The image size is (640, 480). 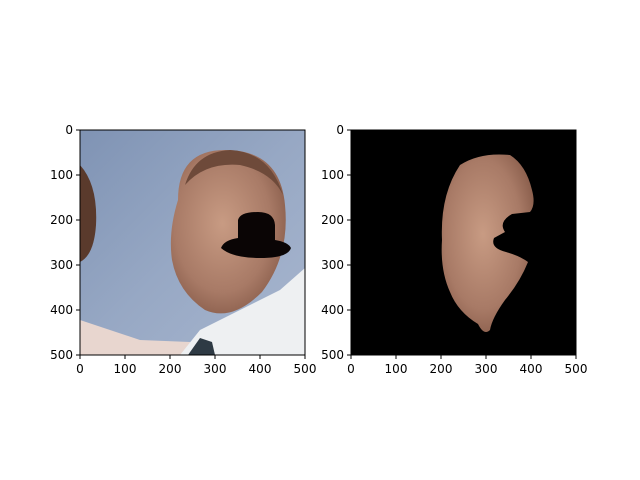 I want to click on right-x-tick-label: 100, so click(x=396, y=369).